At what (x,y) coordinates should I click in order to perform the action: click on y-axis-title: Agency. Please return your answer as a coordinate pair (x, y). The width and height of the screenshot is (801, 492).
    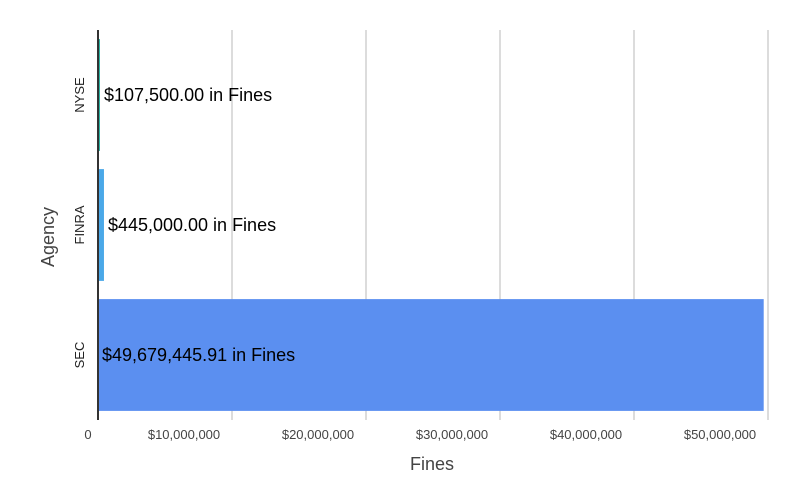
    Looking at the image, I should click on (48, 237).